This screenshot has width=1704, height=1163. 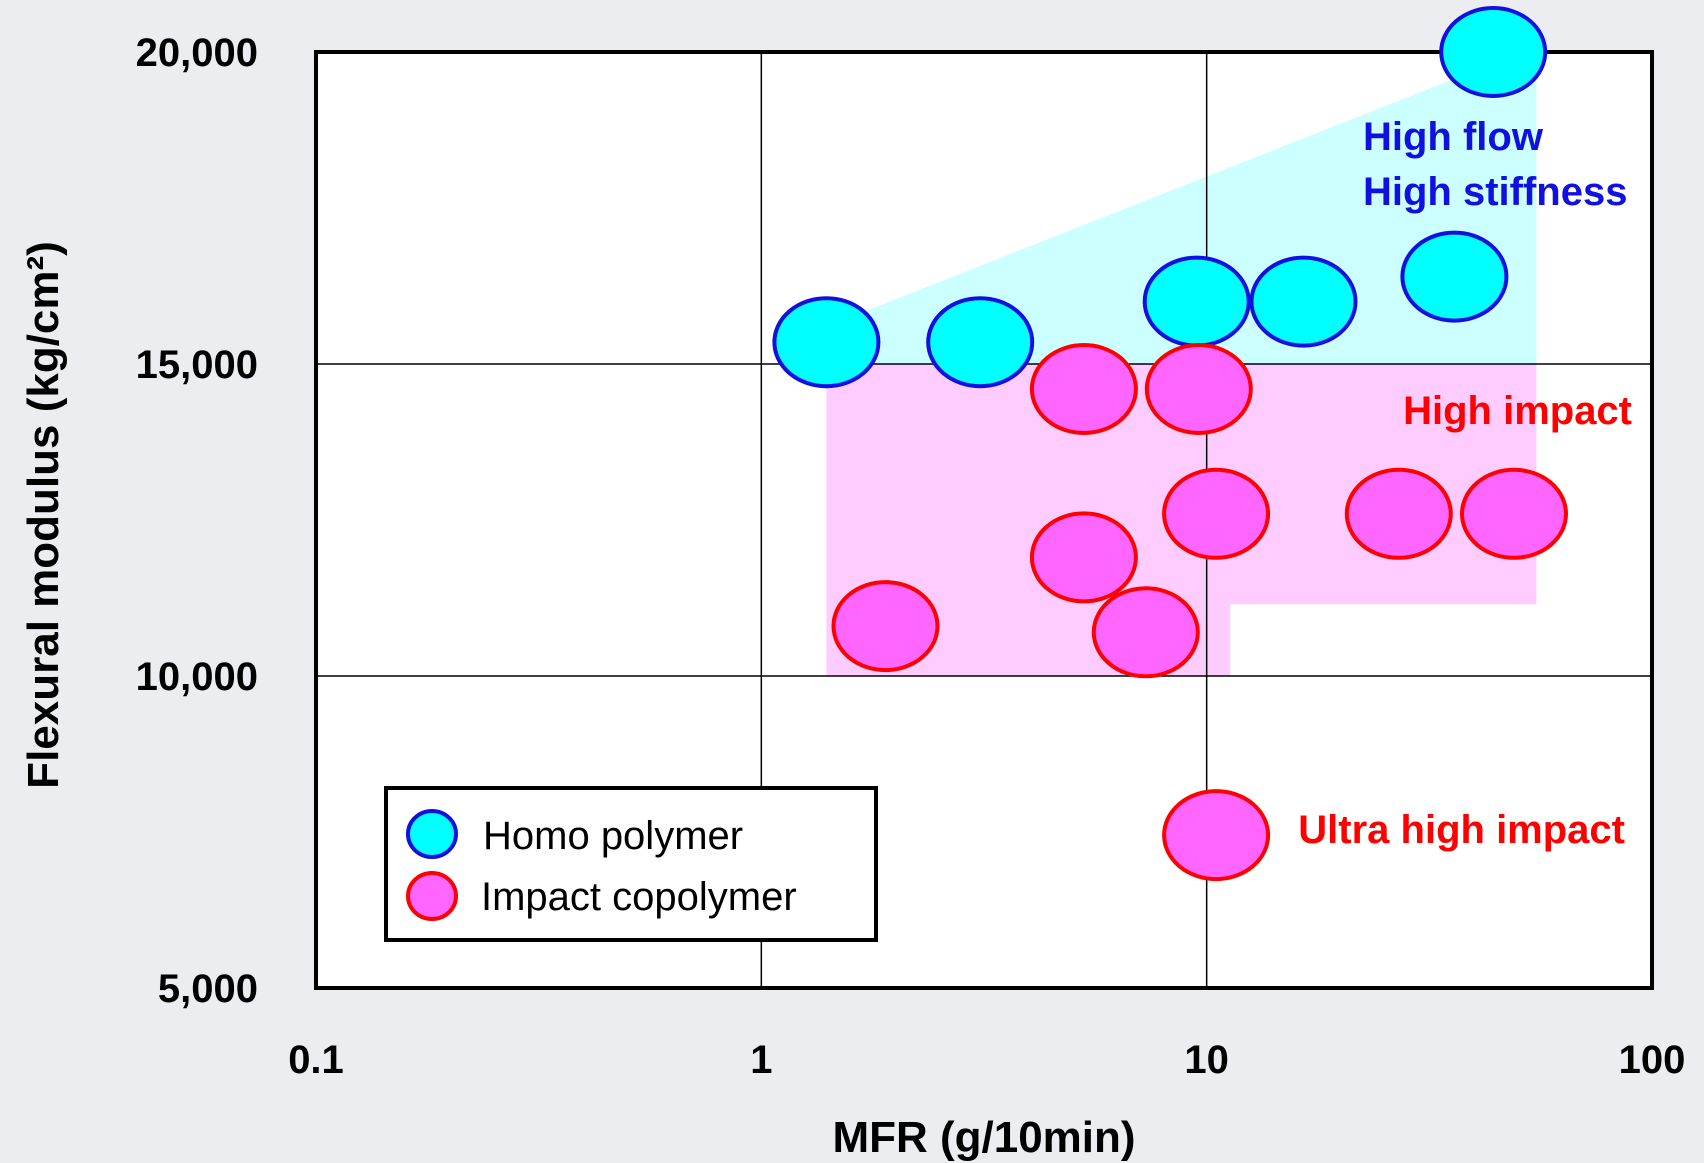 I want to click on x-tick-label: 1, so click(x=761, y=1060).